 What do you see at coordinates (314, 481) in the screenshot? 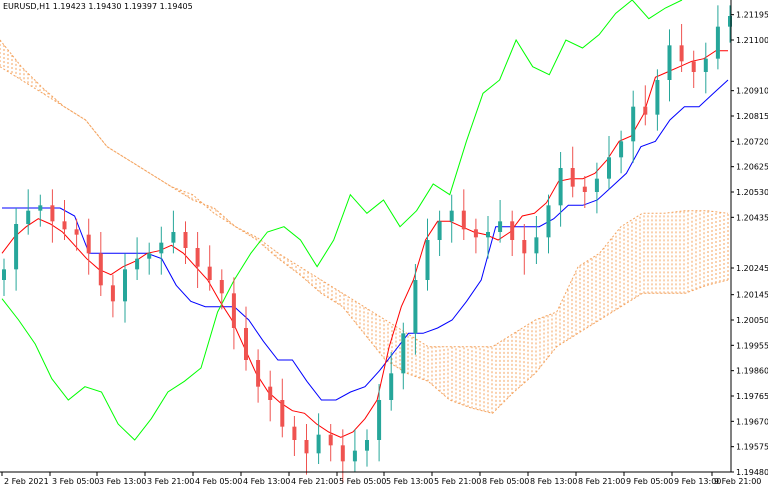
I see `time-tick-label: 4 Feb 21:00` at bounding box center [314, 481].